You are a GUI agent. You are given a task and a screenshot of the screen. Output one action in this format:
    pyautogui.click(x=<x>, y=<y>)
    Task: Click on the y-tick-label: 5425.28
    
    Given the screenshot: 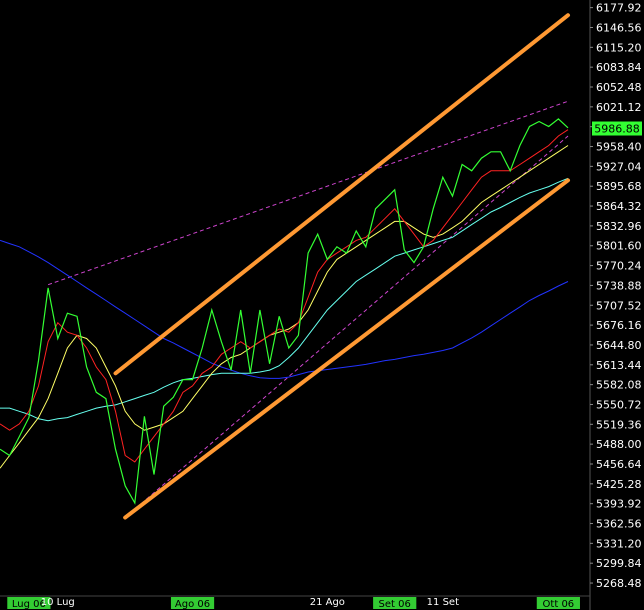 What is the action you would take?
    pyautogui.click(x=619, y=484)
    